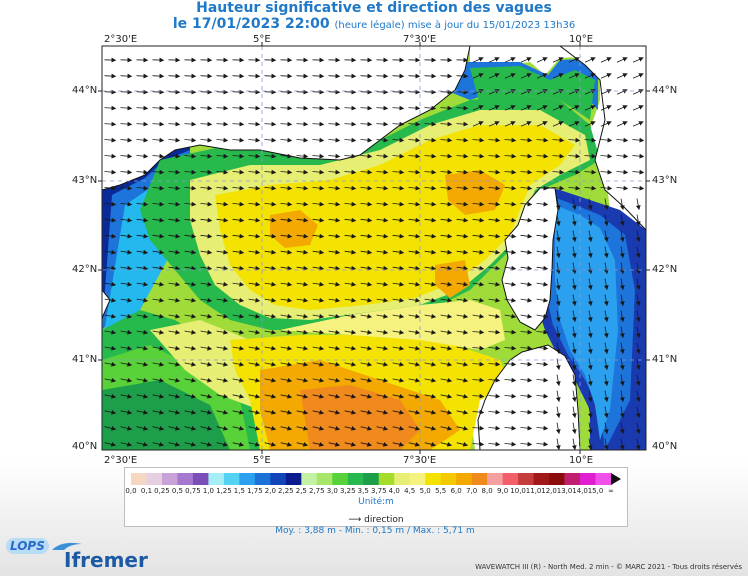 The width and height of the screenshot is (748, 576). I want to click on lat-label-right: 43°N, so click(665, 180).